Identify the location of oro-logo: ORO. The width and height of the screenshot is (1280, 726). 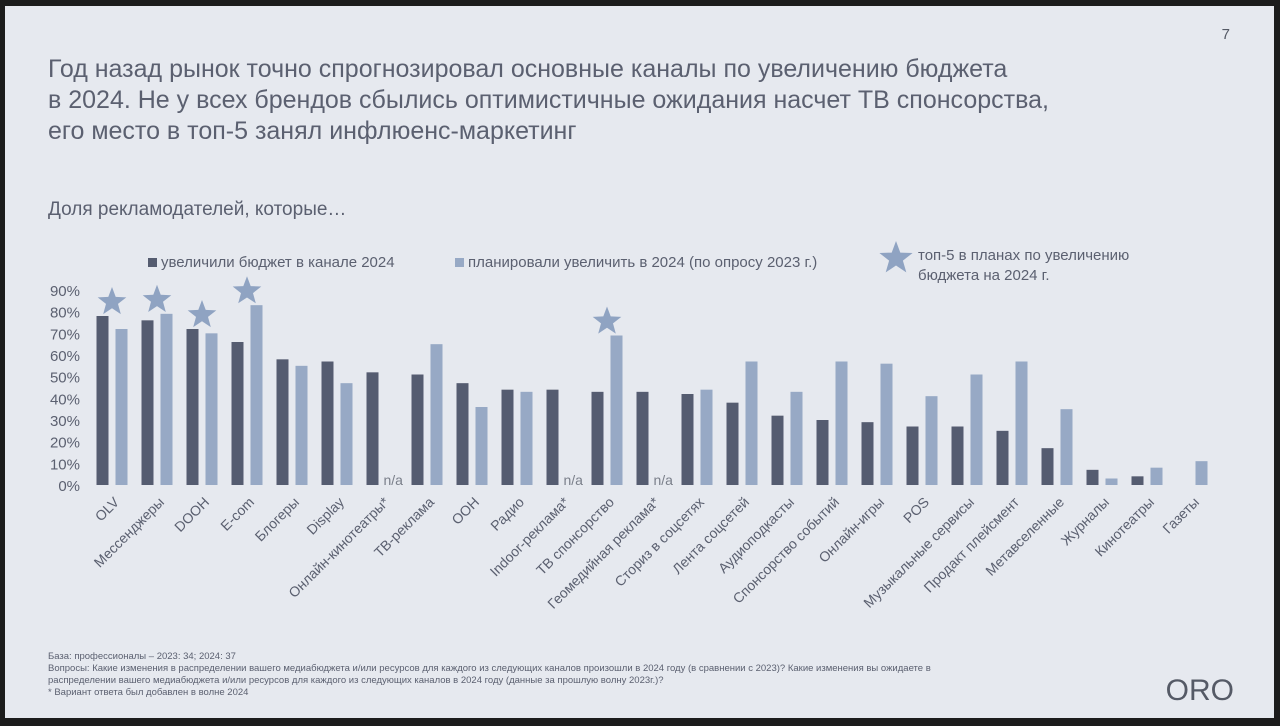
(1199, 690).